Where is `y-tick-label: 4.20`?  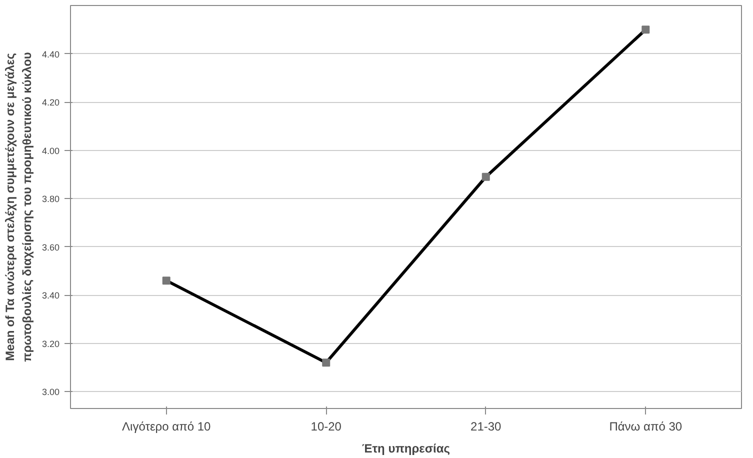 y-tick-label: 4.20 is located at coordinates (51, 103).